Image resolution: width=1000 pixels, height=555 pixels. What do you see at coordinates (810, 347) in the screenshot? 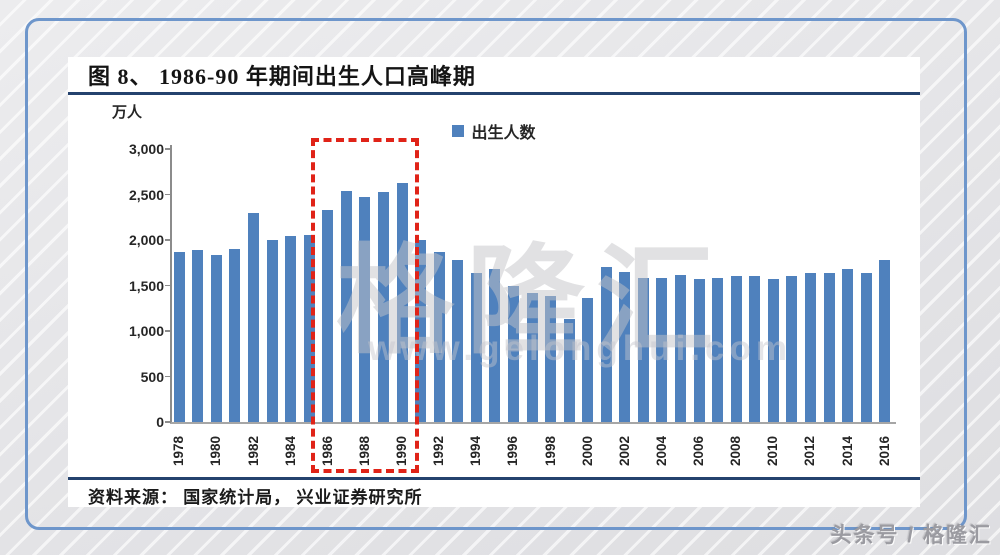
I see `bar-2012` at bounding box center [810, 347].